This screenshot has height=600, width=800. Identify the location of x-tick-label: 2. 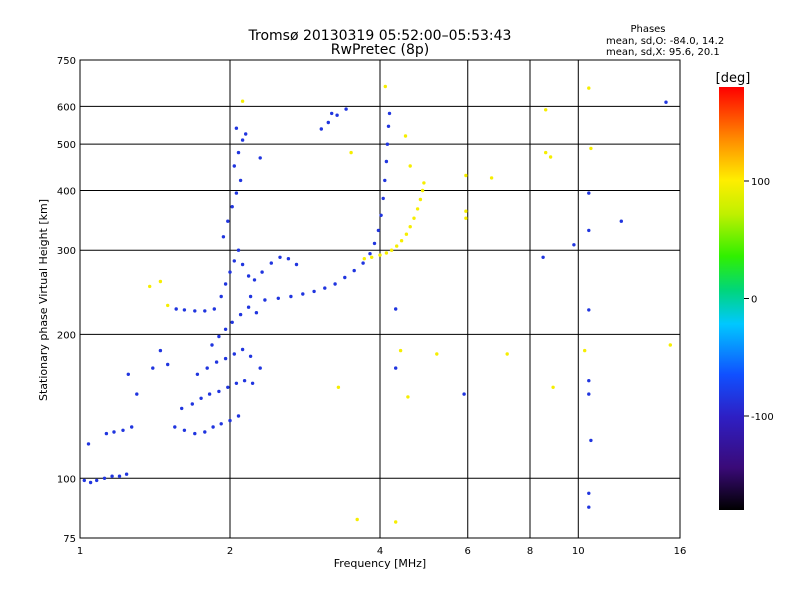
(230, 551).